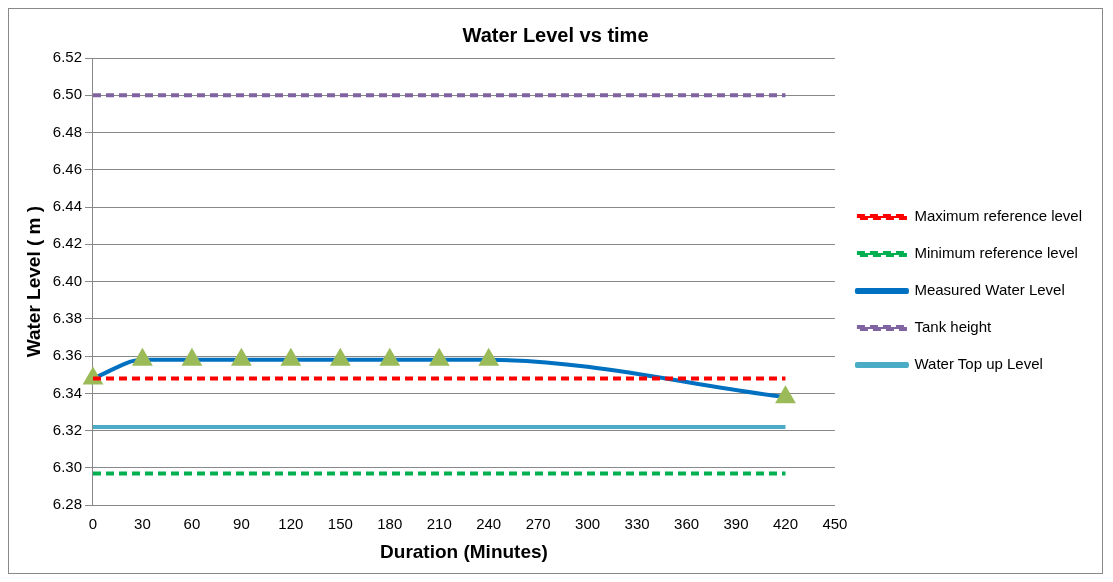 The image size is (1113, 582). Describe the element at coordinates (67, 57) in the screenshot. I see `y-tick-label: 6.52` at that location.